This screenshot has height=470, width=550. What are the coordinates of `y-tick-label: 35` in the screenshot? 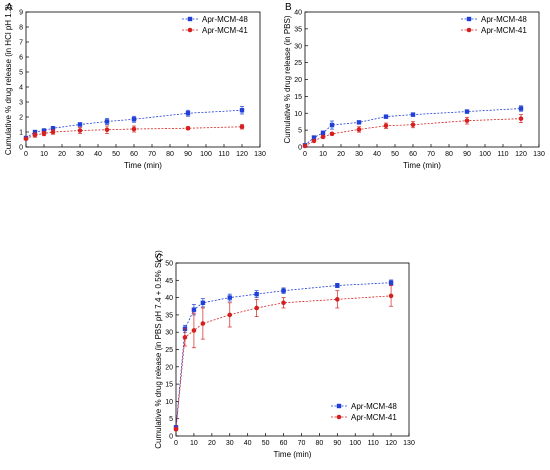 It's located at (169, 315).